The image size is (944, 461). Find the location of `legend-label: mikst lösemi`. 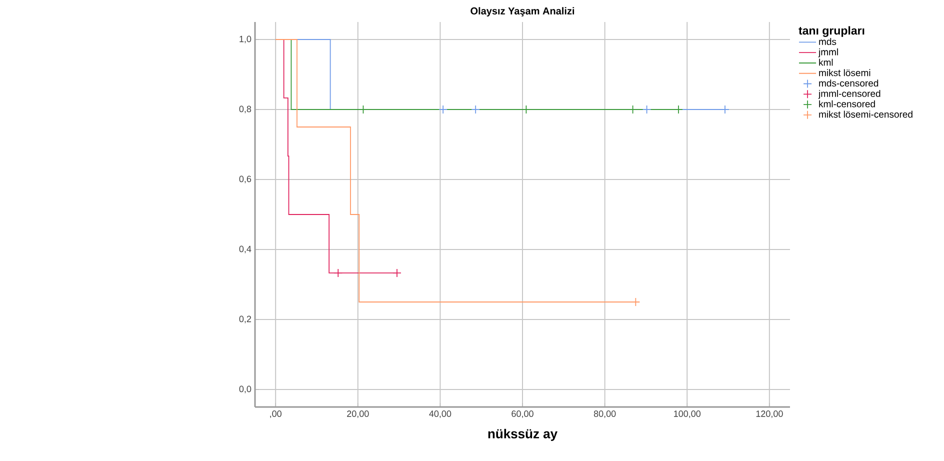

legend-label: mikst lösemi is located at coordinates (844, 72).